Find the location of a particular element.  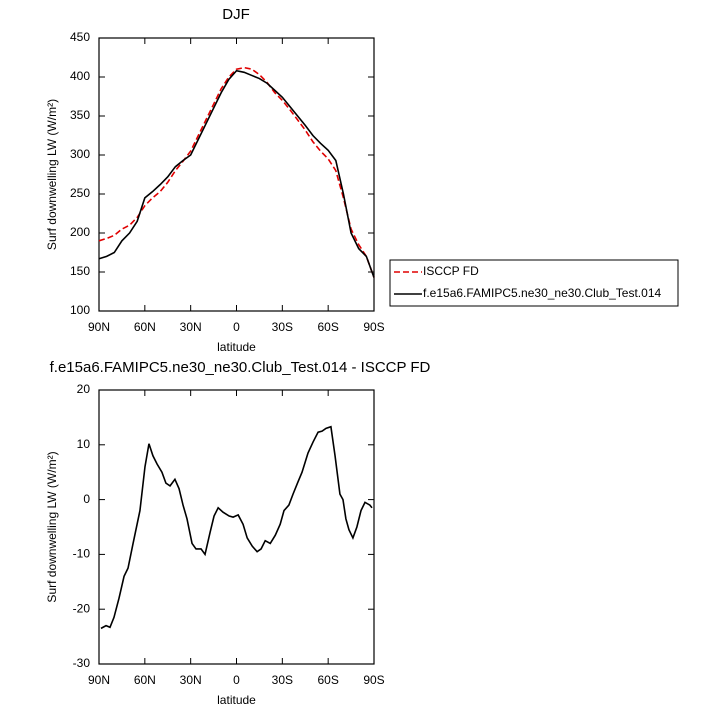

legend-box is located at coordinates (534, 283).